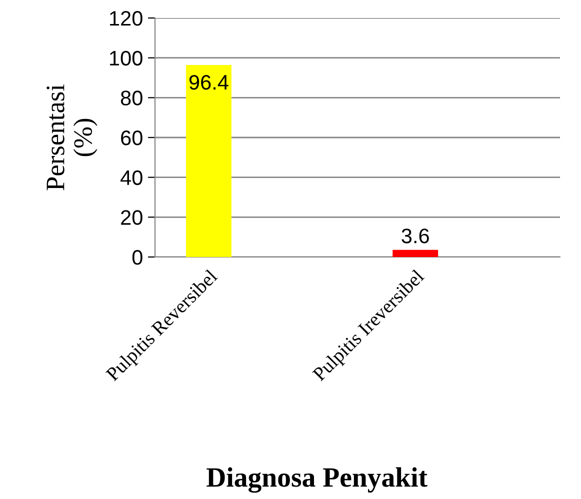 The image size is (581, 499). What do you see at coordinates (415, 236) in the screenshot?
I see `data-label: 3.6` at bounding box center [415, 236].